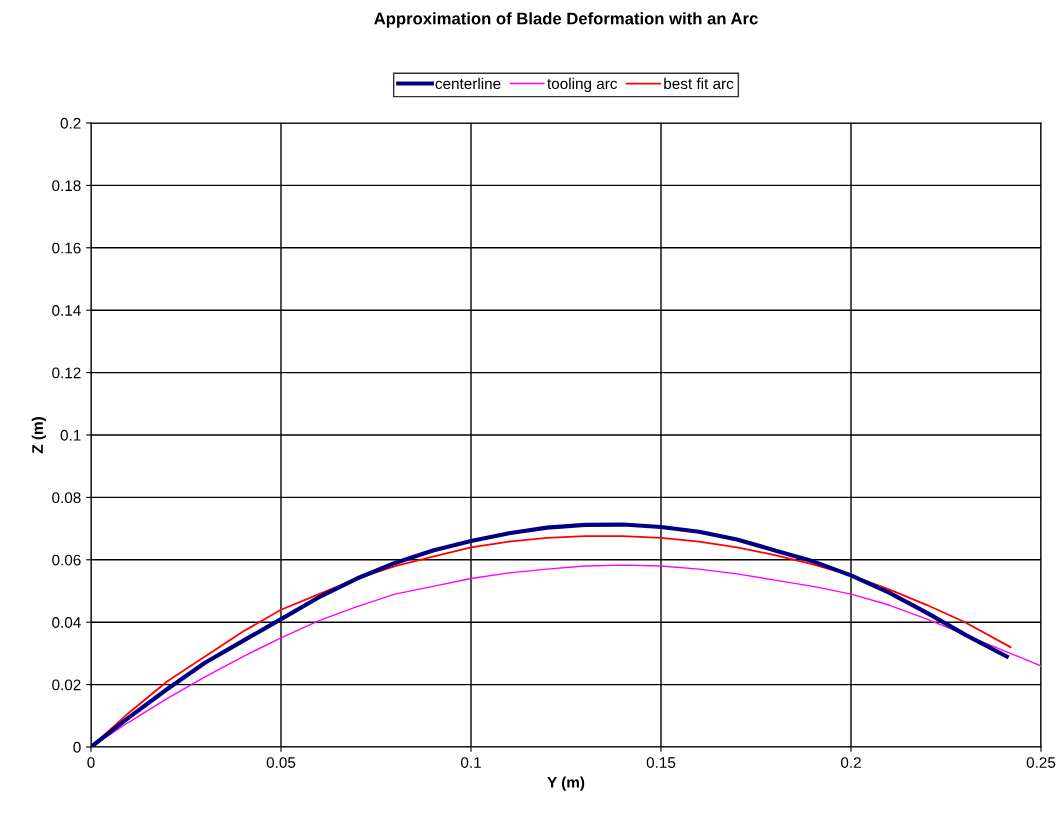 Image resolution: width=1061 pixels, height=821 pixels. Describe the element at coordinates (66, 560) in the screenshot. I see `y-tick-label: 0.06` at that location.